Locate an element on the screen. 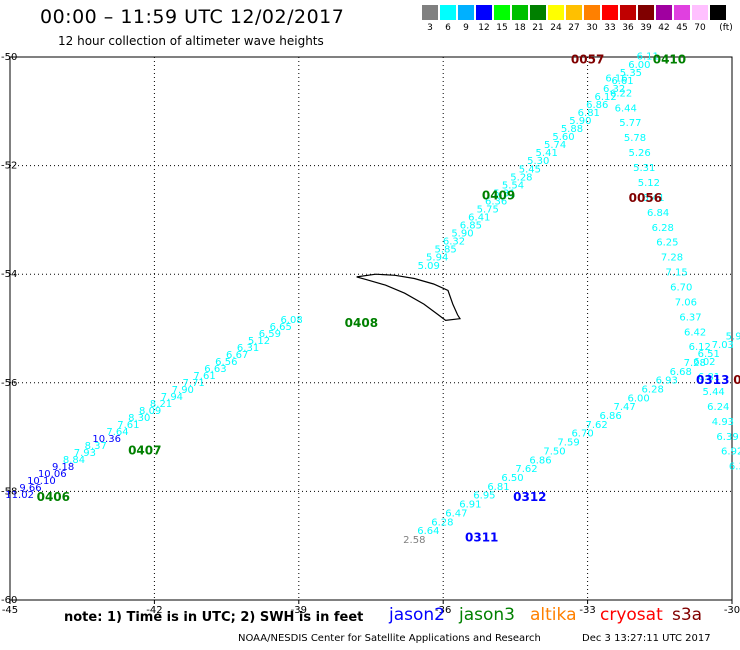  lon-tick-label: -45 is located at coordinates (10, 610).